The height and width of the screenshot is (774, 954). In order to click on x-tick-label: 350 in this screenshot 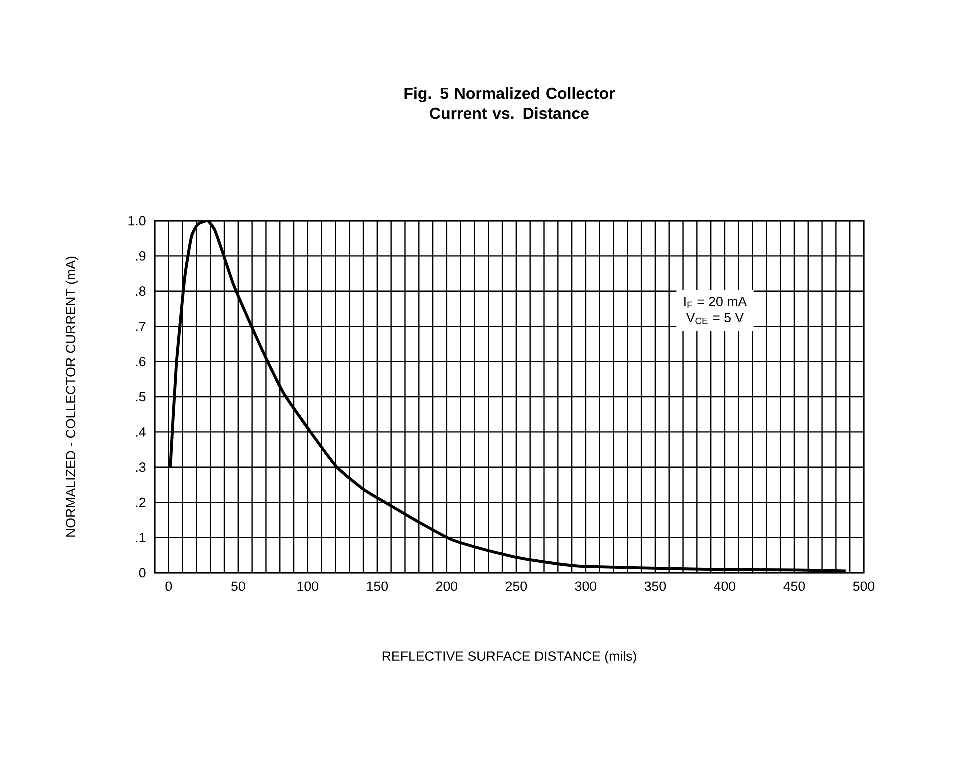, I will do `click(655, 587)`.